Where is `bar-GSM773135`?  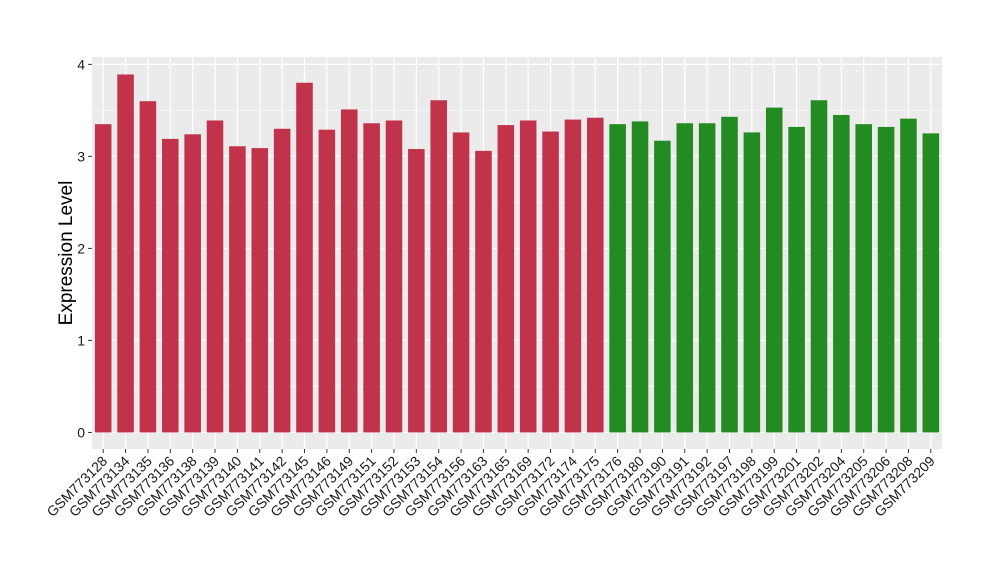
bar-GSM773135 is located at coordinates (148, 267).